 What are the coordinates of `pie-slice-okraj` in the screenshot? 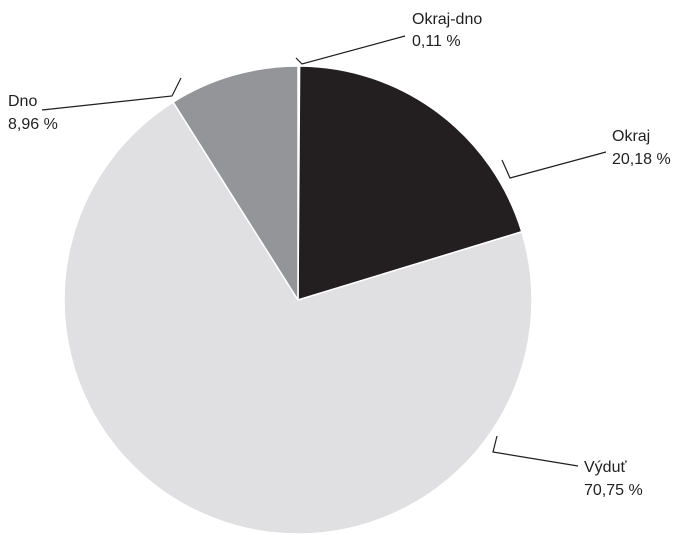 It's located at (410, 183).